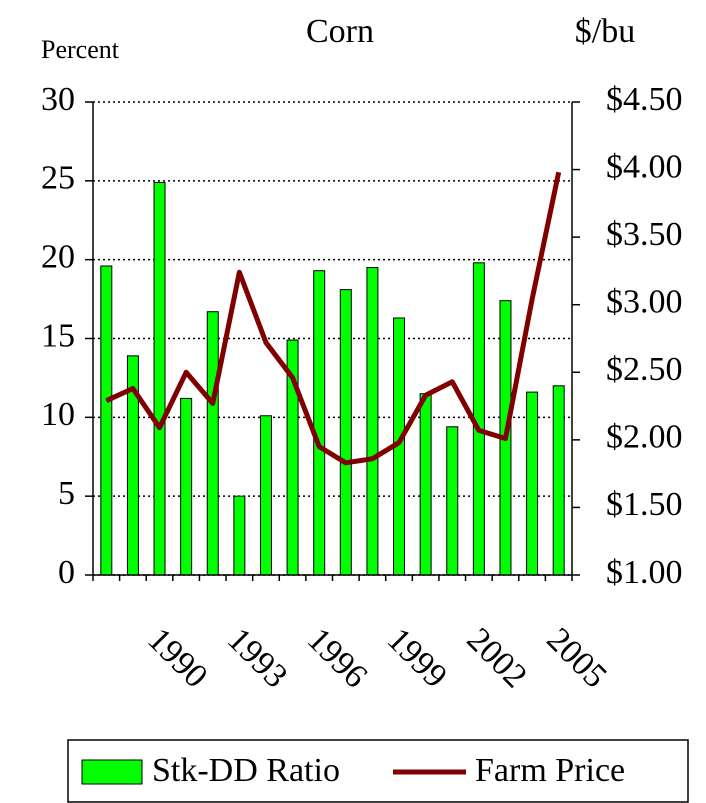  I want to click on x-tick-label: 2005, so click(576, 658).